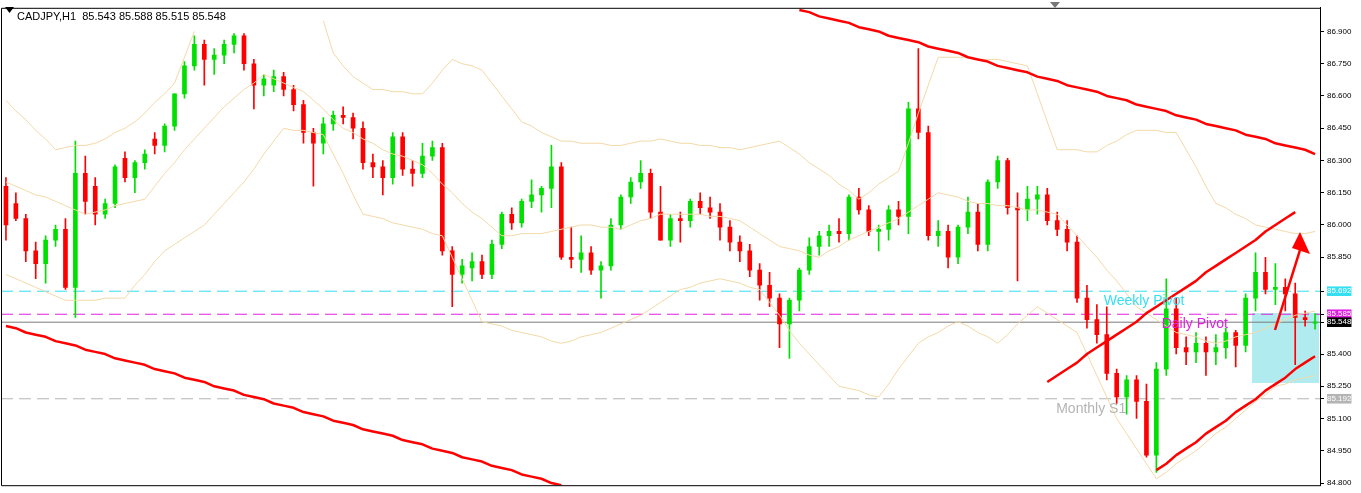  What do you see at coordinates (1340, 257) in the screenshot?
I see `y-tick-label: 85.850` at bounding box center [1340, 257].